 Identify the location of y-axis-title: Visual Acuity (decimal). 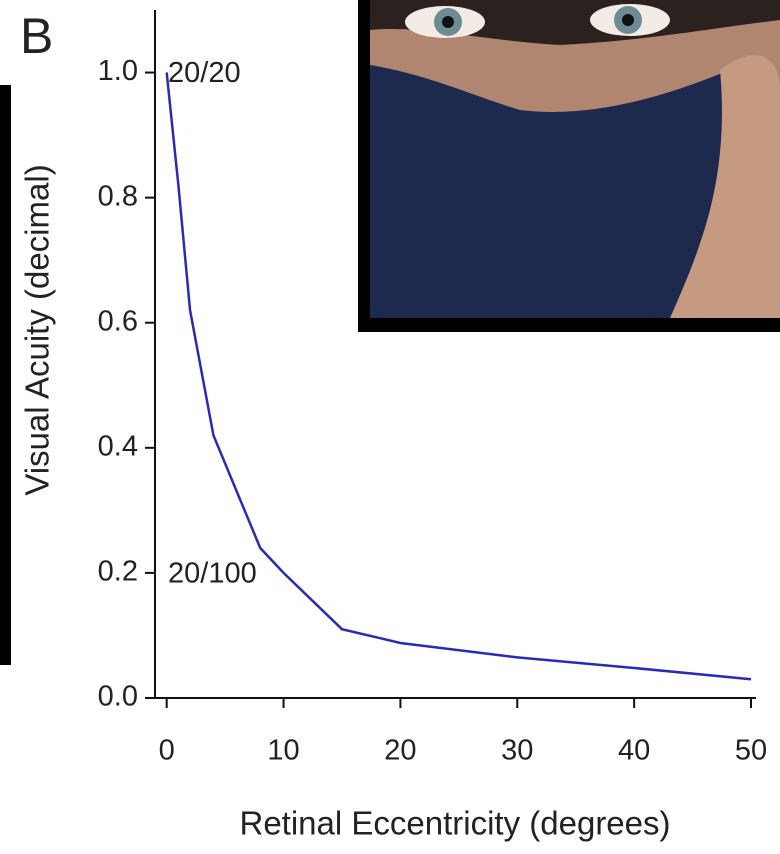
(37, 329).